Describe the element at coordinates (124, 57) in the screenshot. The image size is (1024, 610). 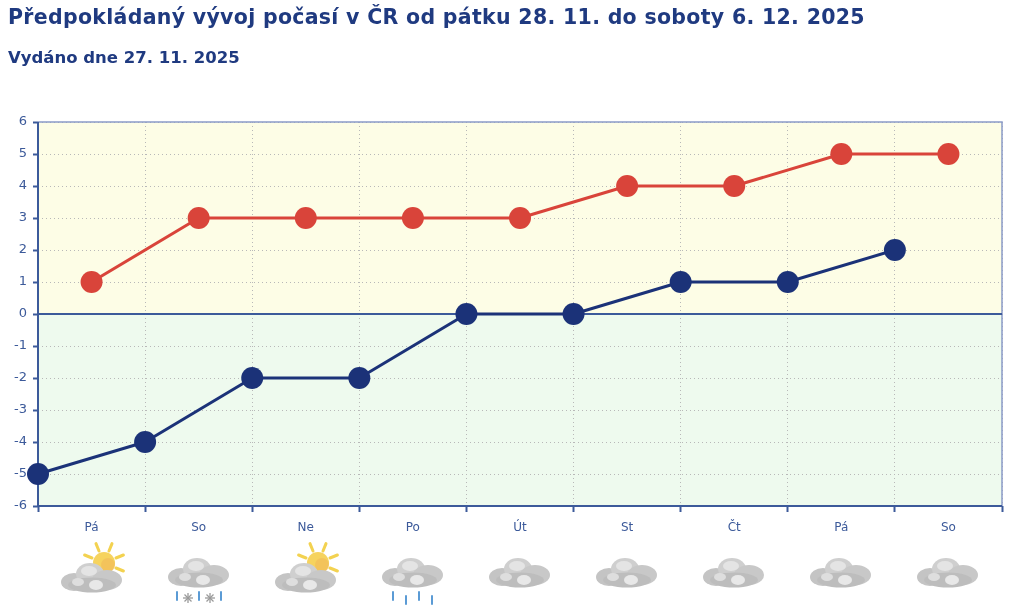
I see `chart-subtitle: Vydáno dne 27. 11. 2025` at that location.